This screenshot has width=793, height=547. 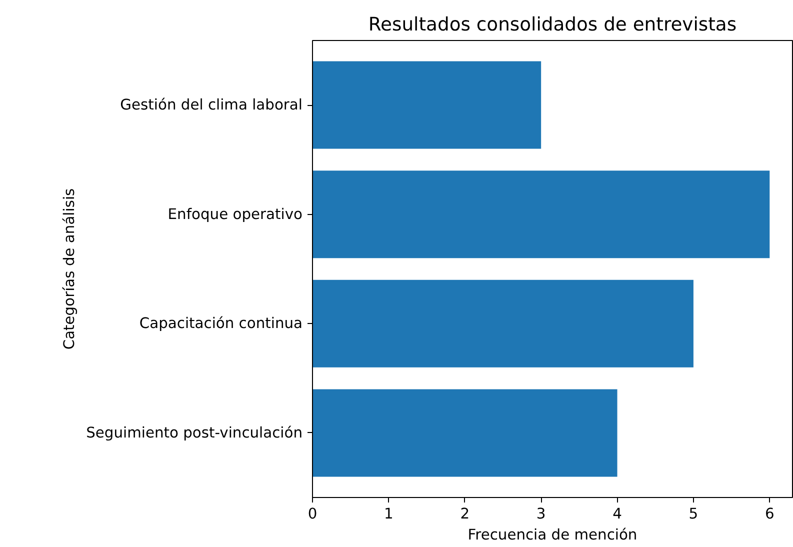 I want to click on x-tick-label: 4, so click(x=617, y=514).